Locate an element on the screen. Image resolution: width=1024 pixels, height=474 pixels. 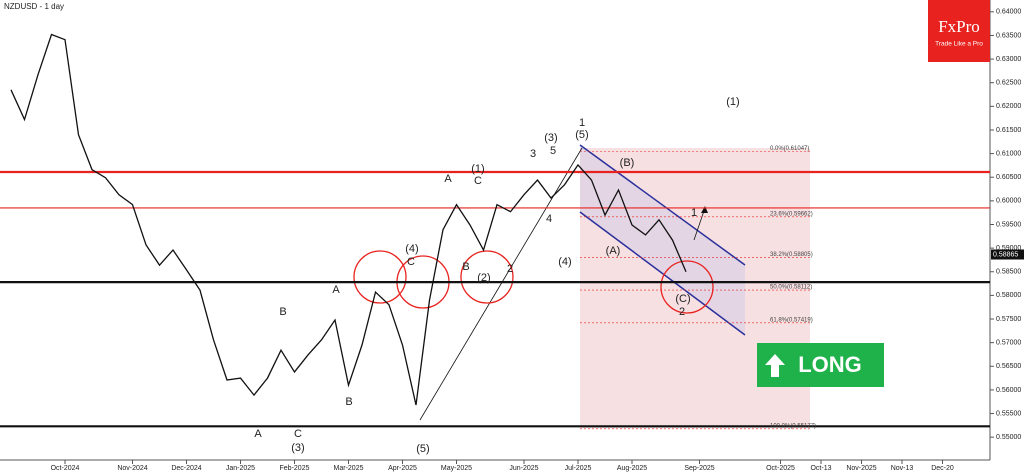
y-tick-label: 0.63500 is located at coordinates (1008, 35).